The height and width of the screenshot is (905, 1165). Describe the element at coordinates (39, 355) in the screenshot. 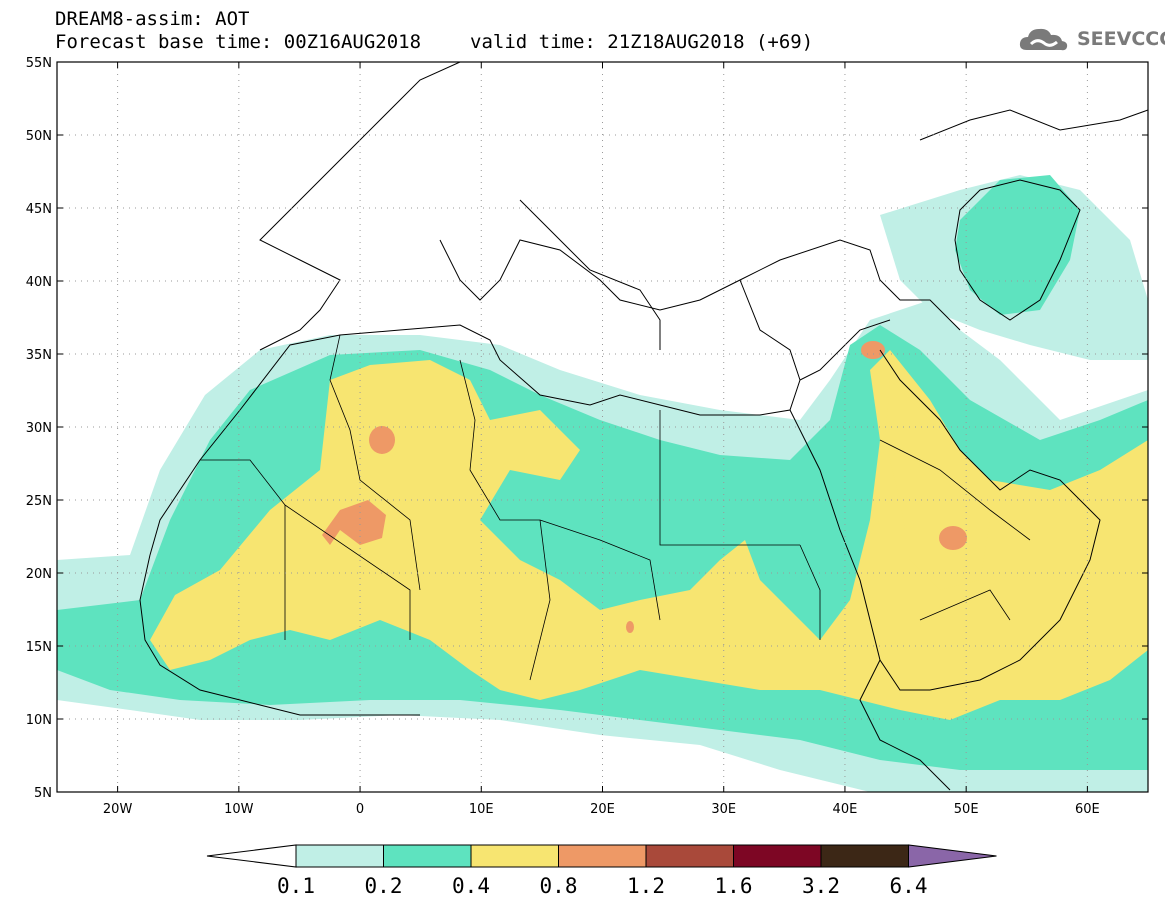

I see `lat-label: 35N` at that location.